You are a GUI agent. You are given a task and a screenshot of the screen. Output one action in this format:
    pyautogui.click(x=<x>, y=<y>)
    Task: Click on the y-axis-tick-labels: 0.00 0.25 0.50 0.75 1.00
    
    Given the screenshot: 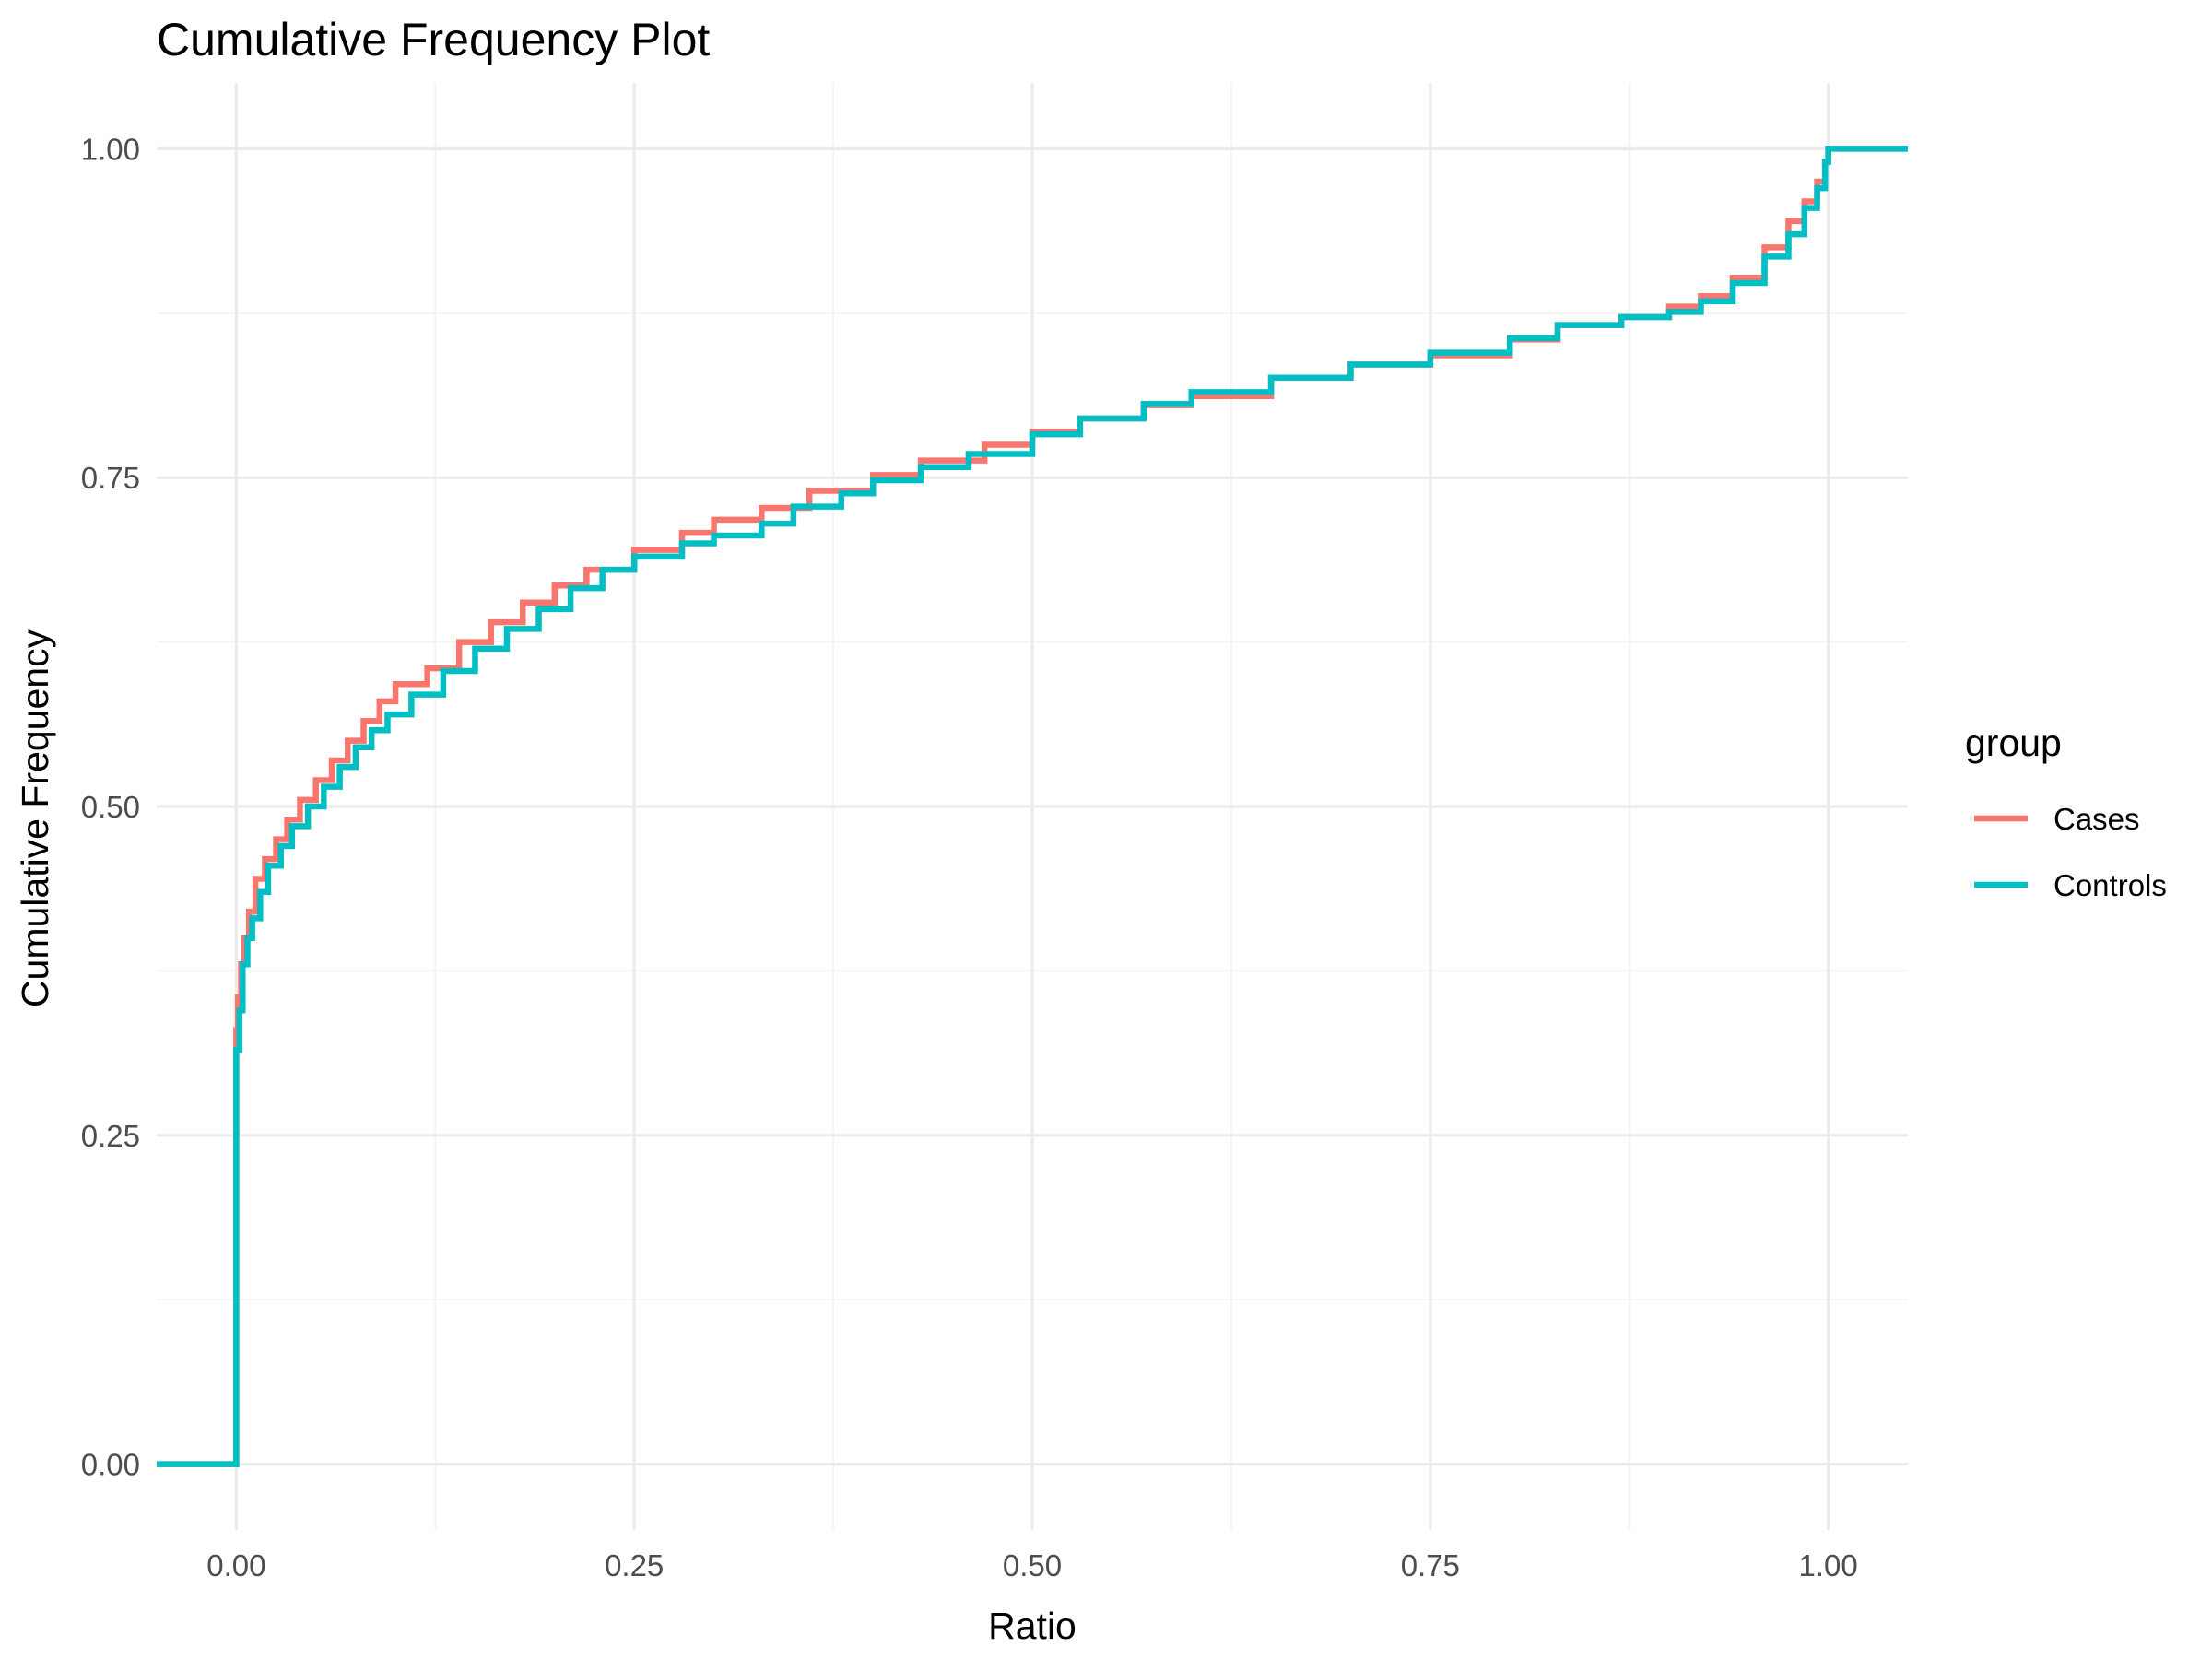 What is the action you would take?
    pyautogui.click(x=110, y=806)
    